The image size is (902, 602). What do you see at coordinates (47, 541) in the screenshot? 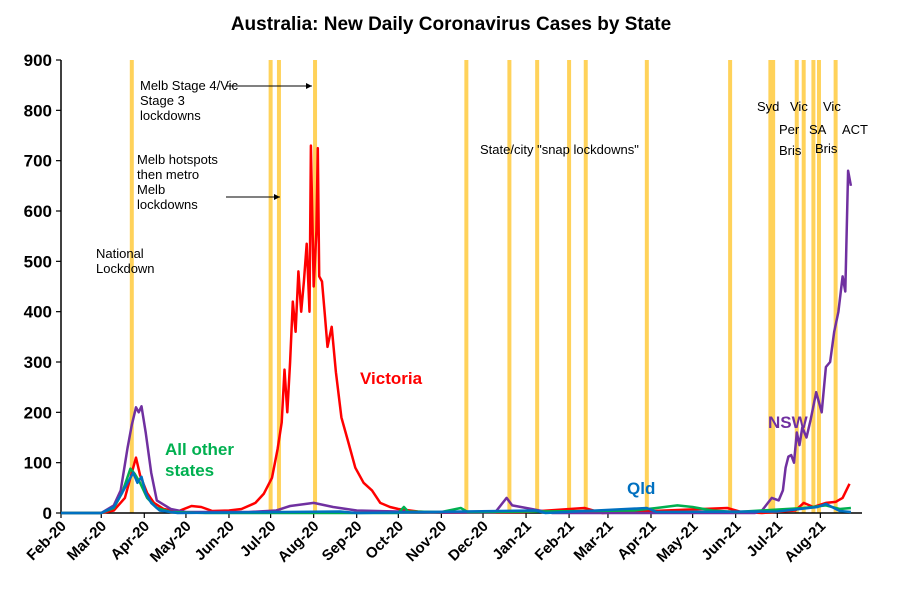
I see `x-tick-label: Feb-20` at bounding box center [47, 541].